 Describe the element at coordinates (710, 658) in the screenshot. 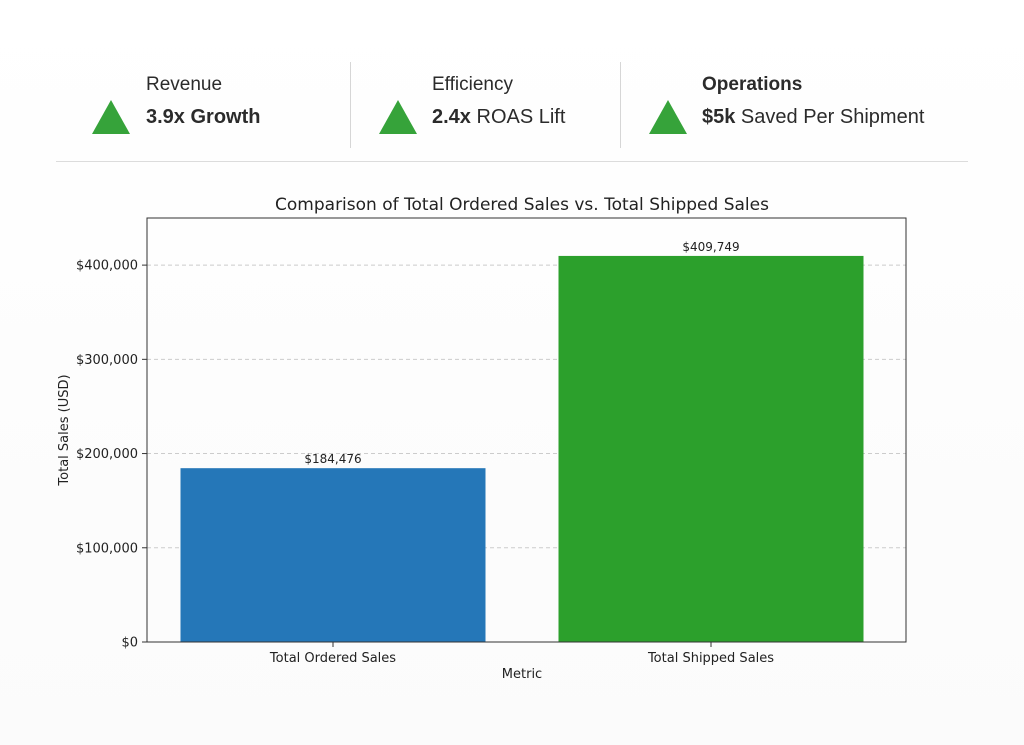

I see `x-tick-label: Total Shipped Sales` at that location.